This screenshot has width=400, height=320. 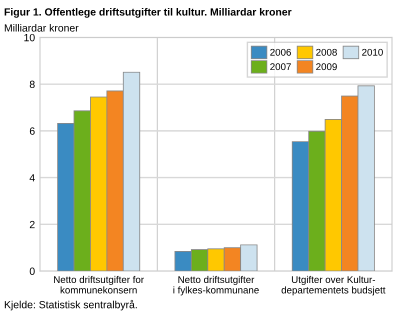 I want to click on legend-label: 2009, so click(x=326, y=66).